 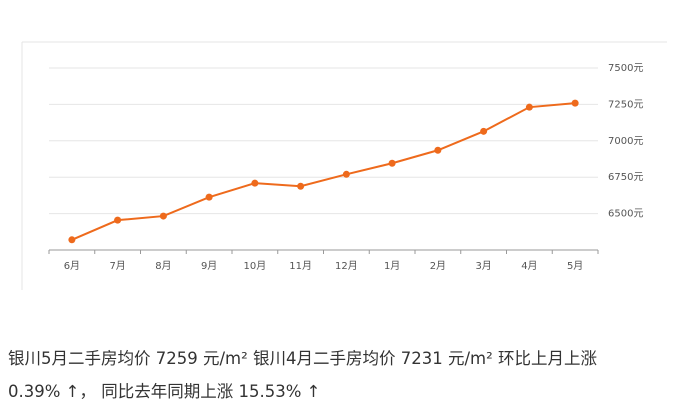 I want to click on y-tick-label: 6750元, so click(x=625, y=177).